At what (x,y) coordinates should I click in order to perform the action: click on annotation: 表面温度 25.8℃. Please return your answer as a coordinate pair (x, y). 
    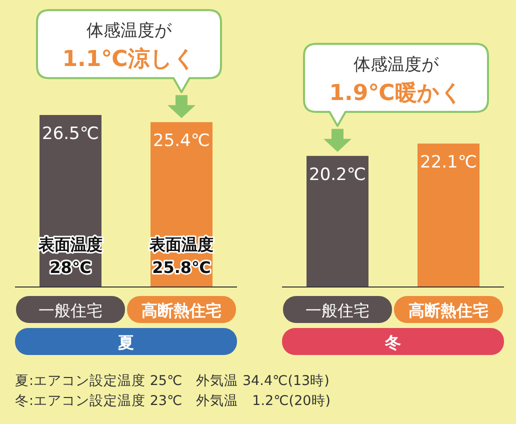
    Looking at the image, I should click on (181, 256).